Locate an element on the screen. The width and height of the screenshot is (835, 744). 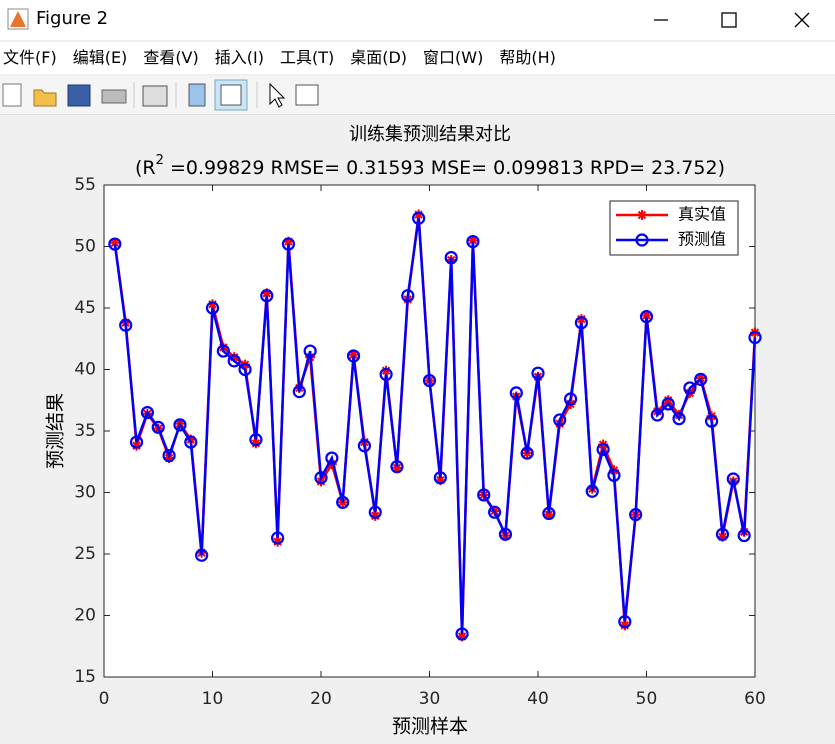
menu-item: 查看(V) is located at coordinates (171, 57).